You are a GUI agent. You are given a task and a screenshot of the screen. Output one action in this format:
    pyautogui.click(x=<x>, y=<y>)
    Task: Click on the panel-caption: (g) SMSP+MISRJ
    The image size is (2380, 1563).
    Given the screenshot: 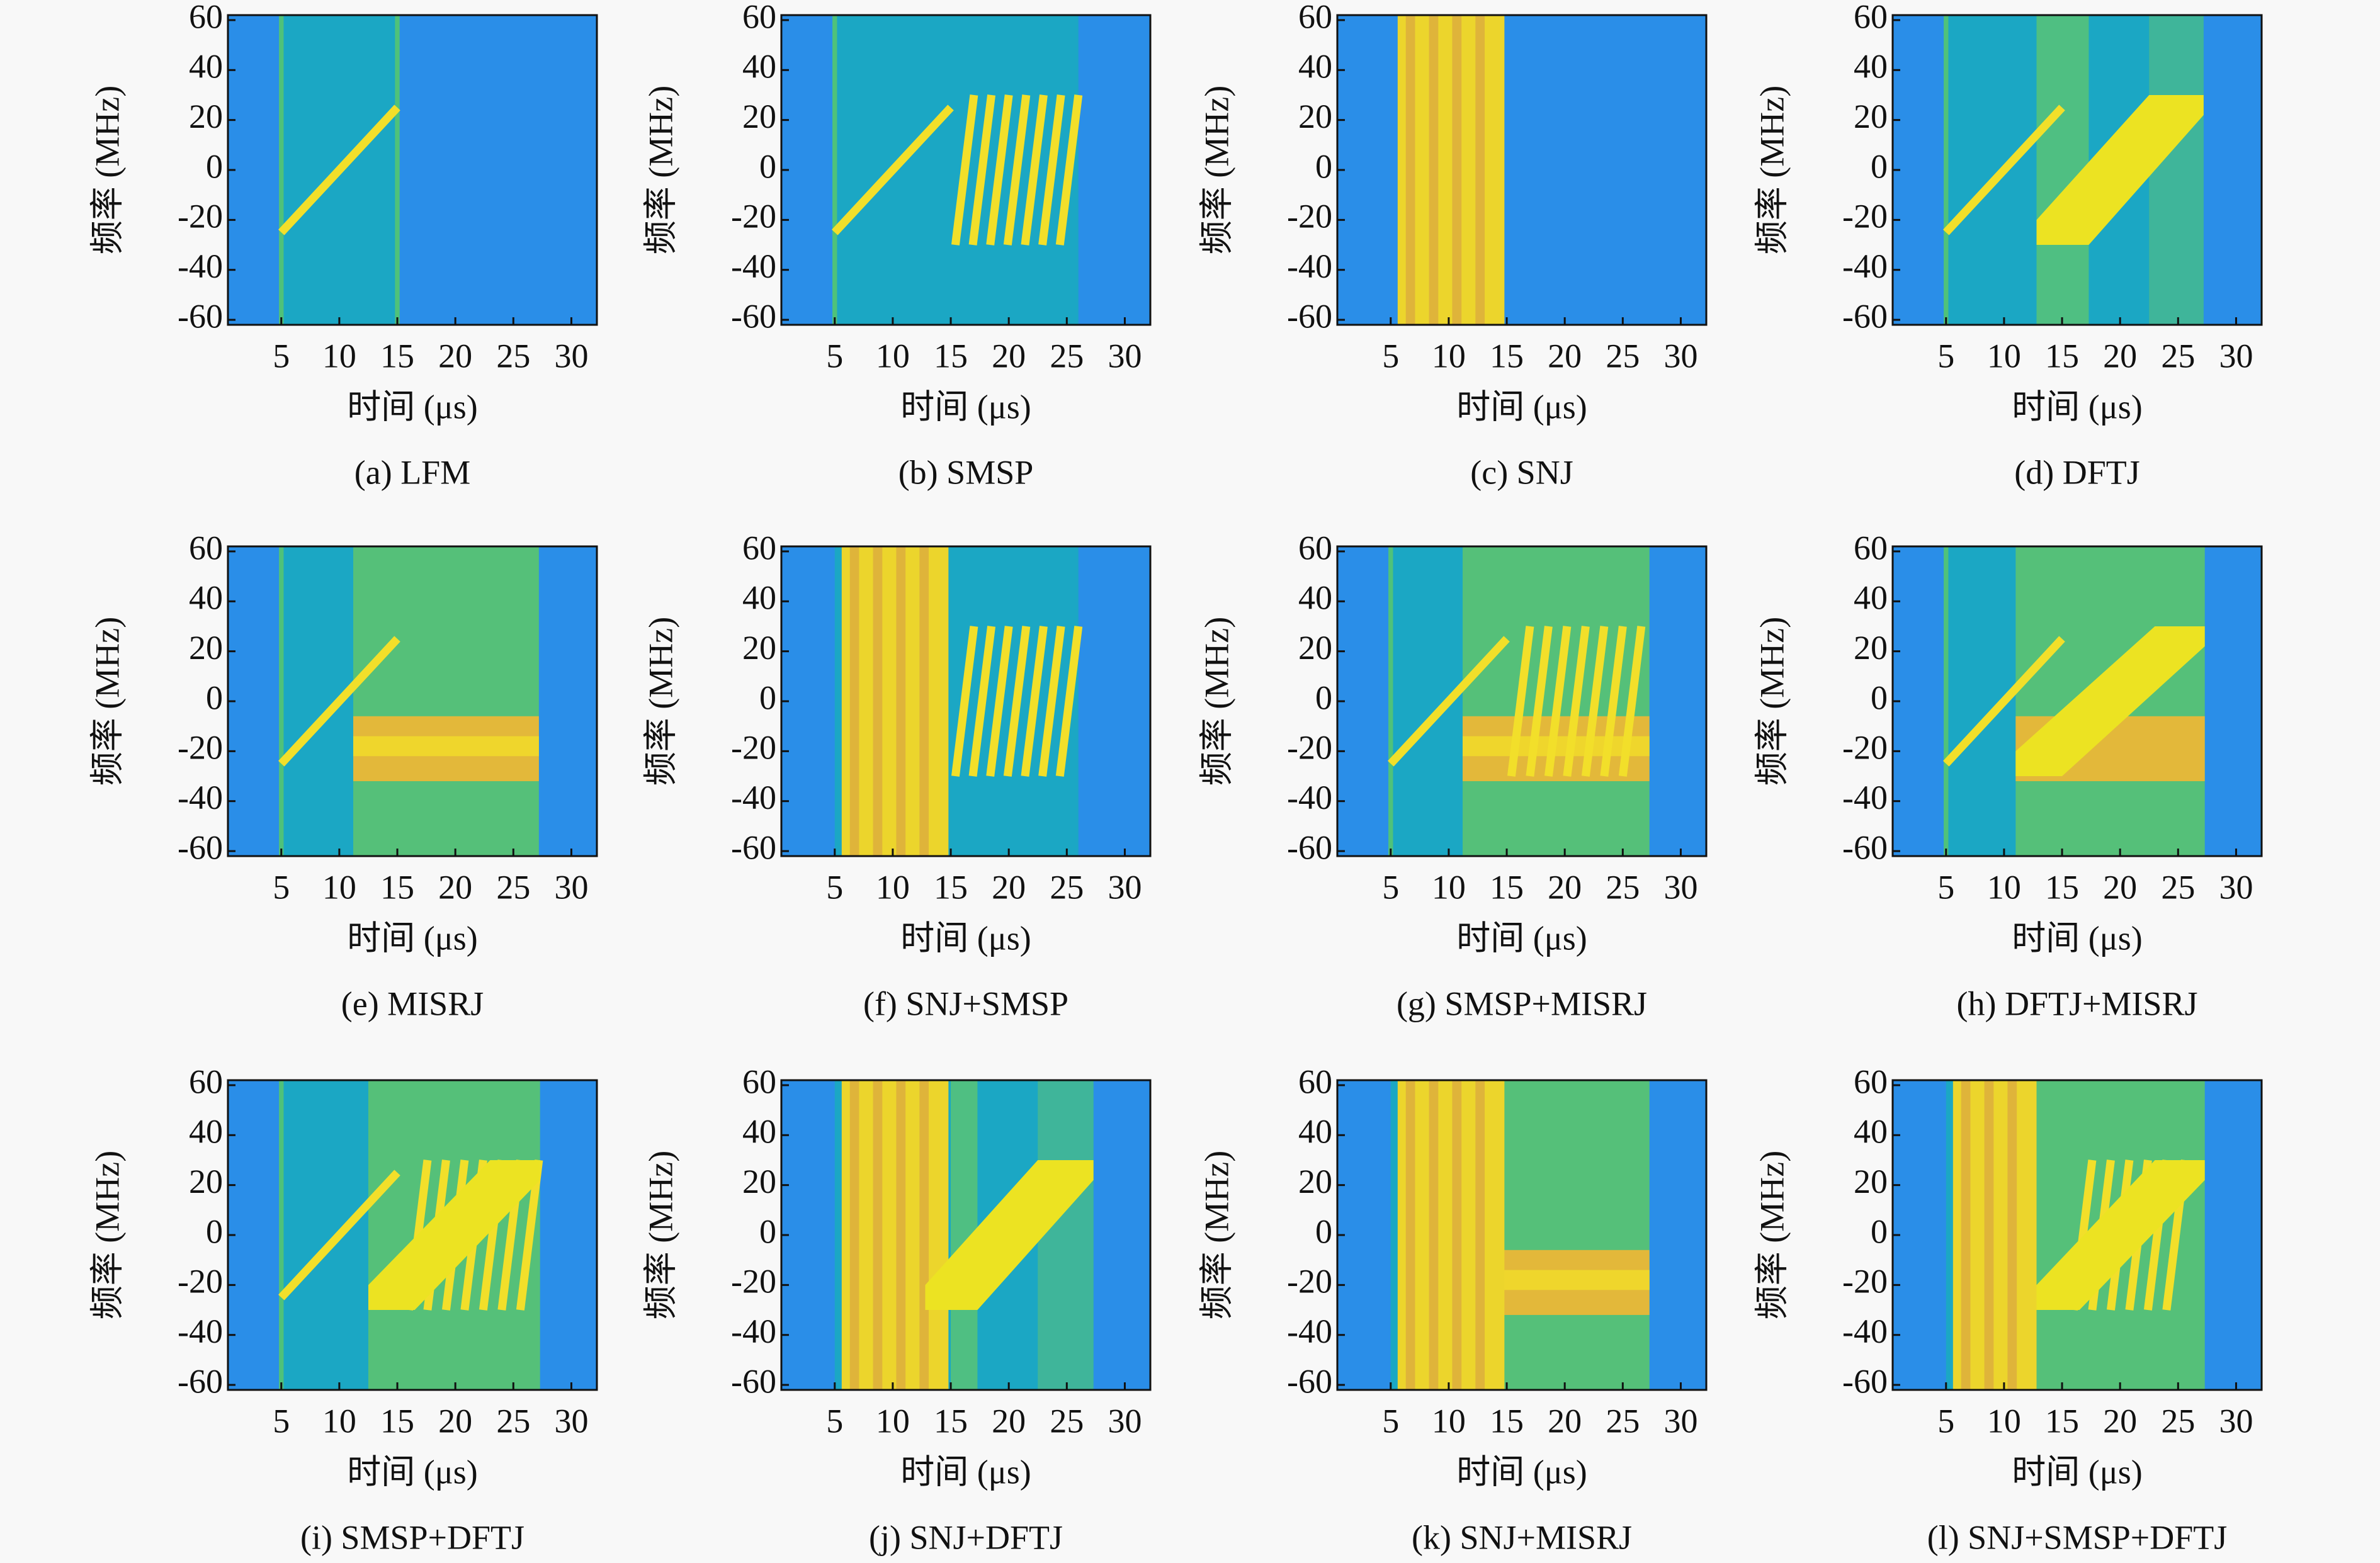 What is the action you would take?
    pyautogui.click(x=1522, y=1003)
    